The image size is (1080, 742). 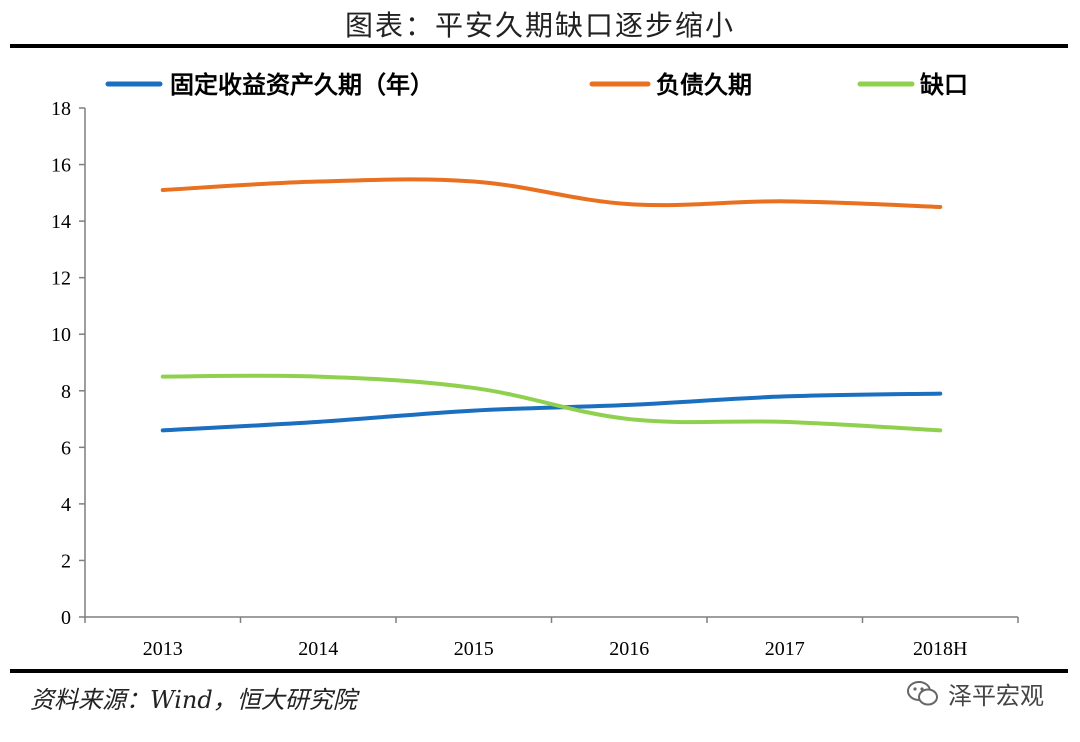 What do you see at coordinates (940, 649) in the screenshot?
I see `x-tick-label: 2018H` at bounding box center [940, 649].